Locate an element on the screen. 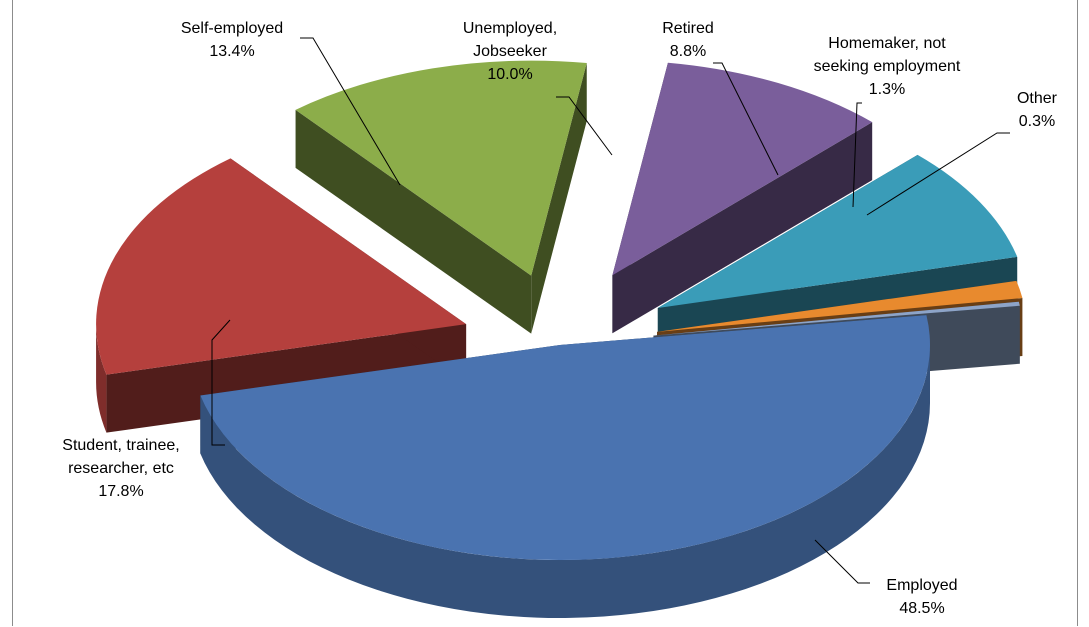 This screenshot has width=1089, height=627. data-label-other-name: Other is located at coordinates (1037, 98).